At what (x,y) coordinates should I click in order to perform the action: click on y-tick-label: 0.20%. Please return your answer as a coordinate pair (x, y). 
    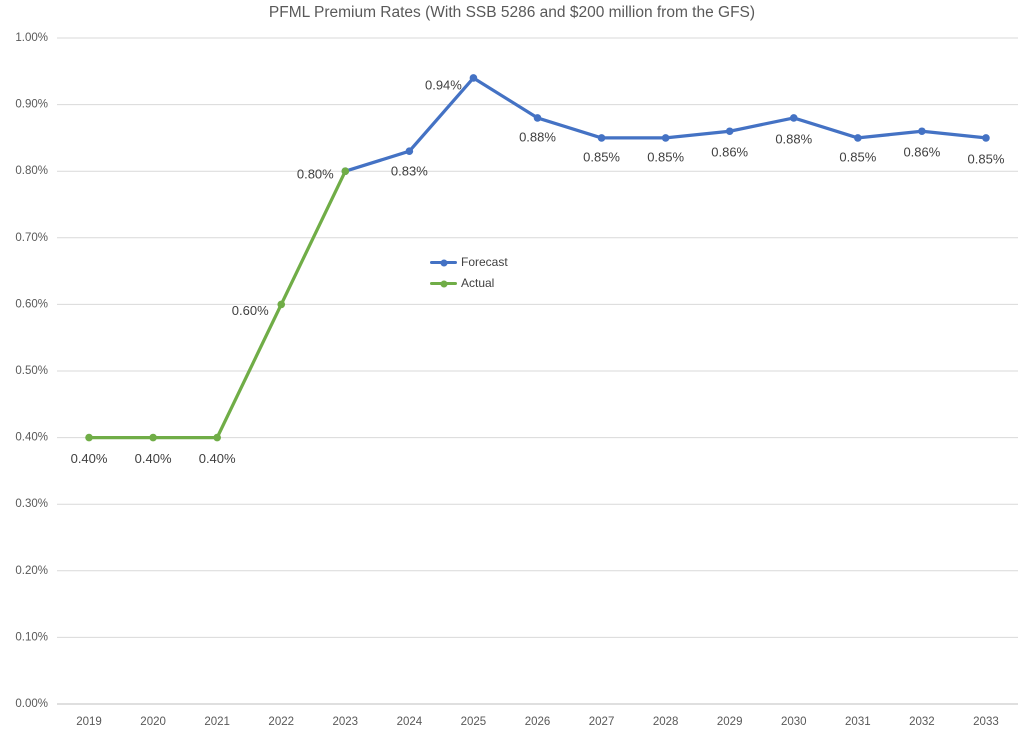
    Looking at the image, I should click on (31, 571).